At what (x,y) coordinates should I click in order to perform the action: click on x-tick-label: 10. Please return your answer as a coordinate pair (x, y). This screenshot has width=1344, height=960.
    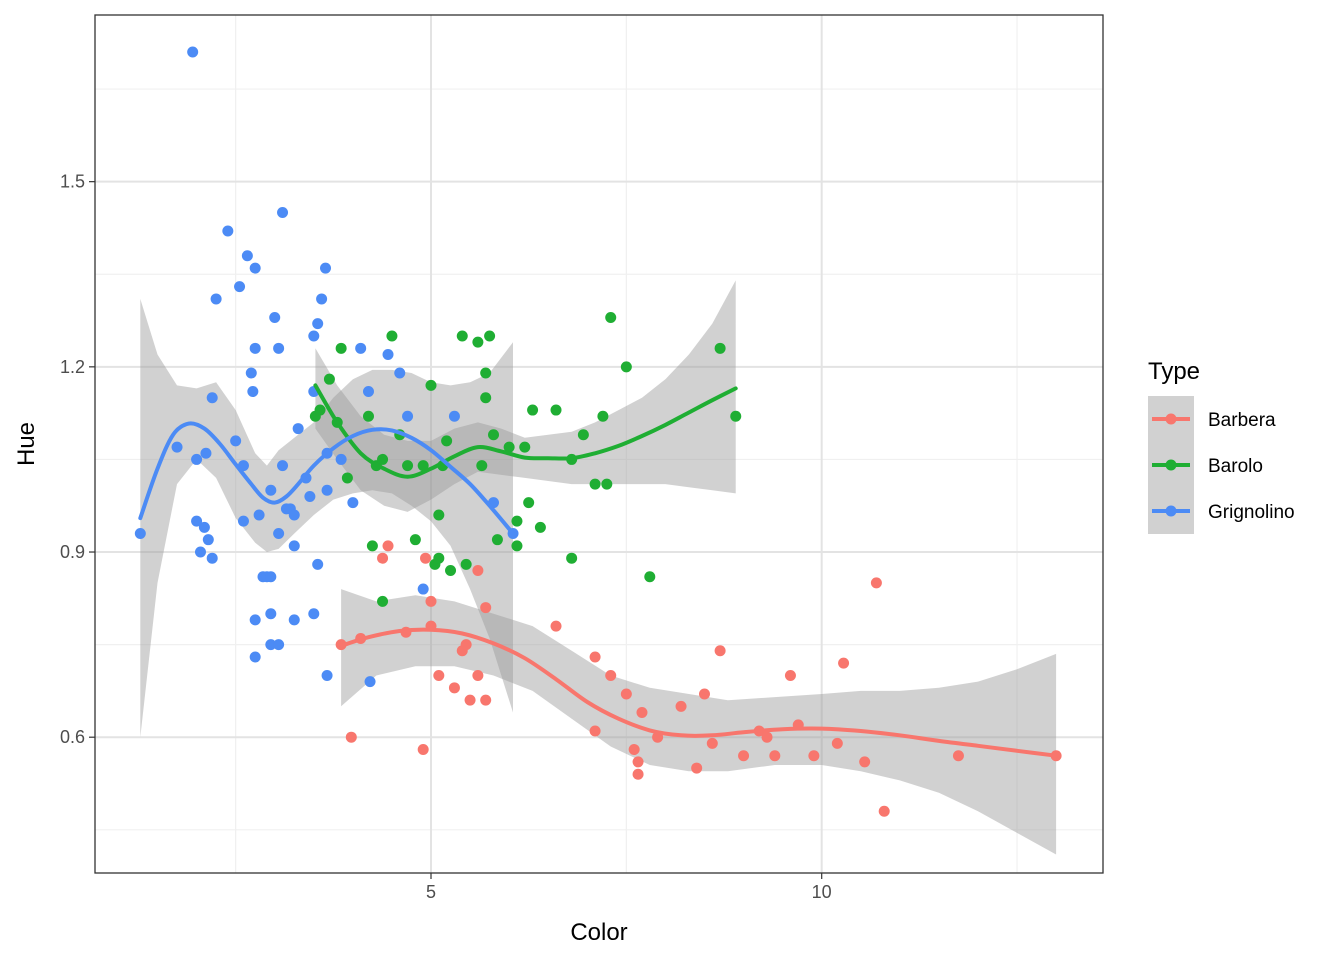
    Looking at the image, I should click on (822, 892).